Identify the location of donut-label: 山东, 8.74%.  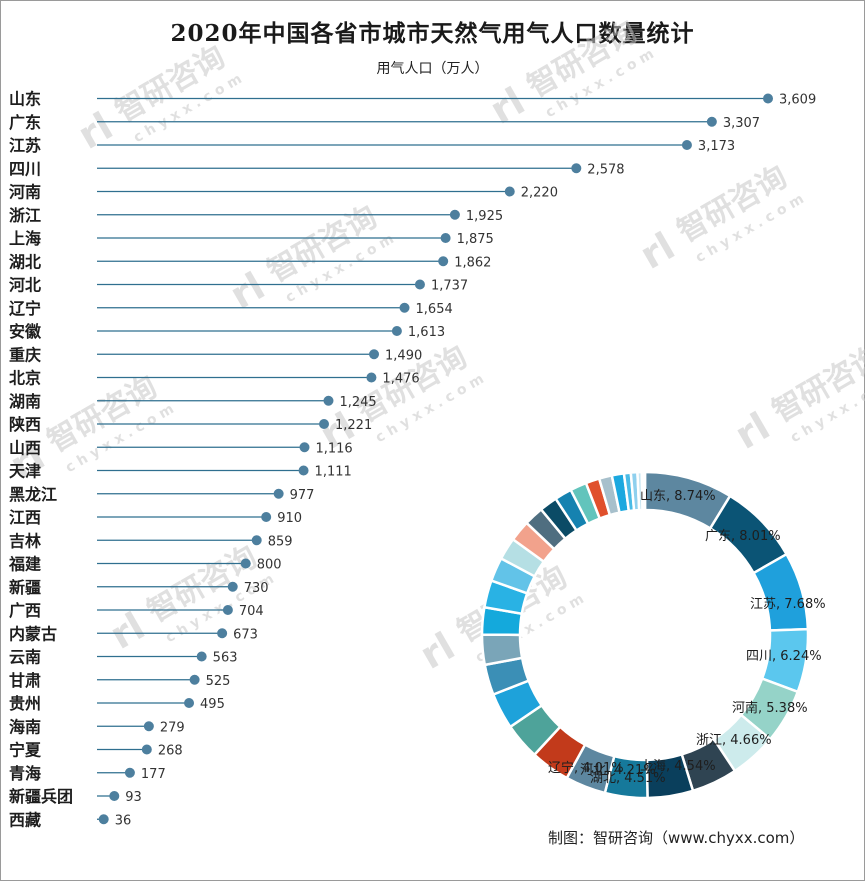
(678, 496).